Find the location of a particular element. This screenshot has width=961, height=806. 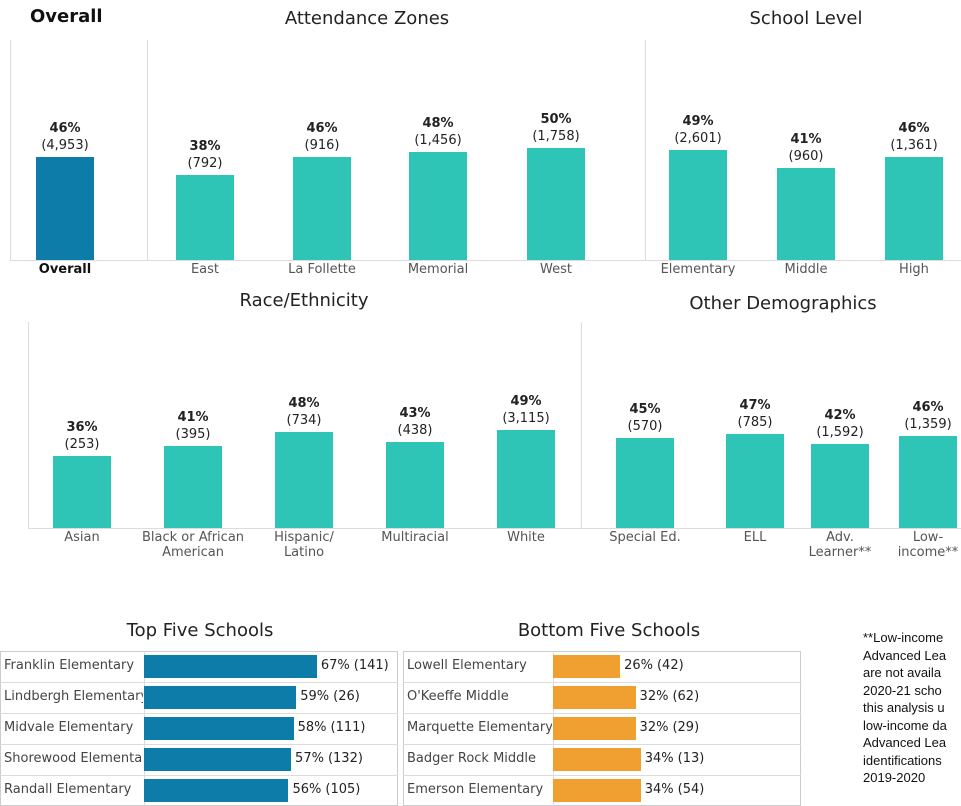

footnote-line: Advanced Lea is located at coordinates (905, 742).